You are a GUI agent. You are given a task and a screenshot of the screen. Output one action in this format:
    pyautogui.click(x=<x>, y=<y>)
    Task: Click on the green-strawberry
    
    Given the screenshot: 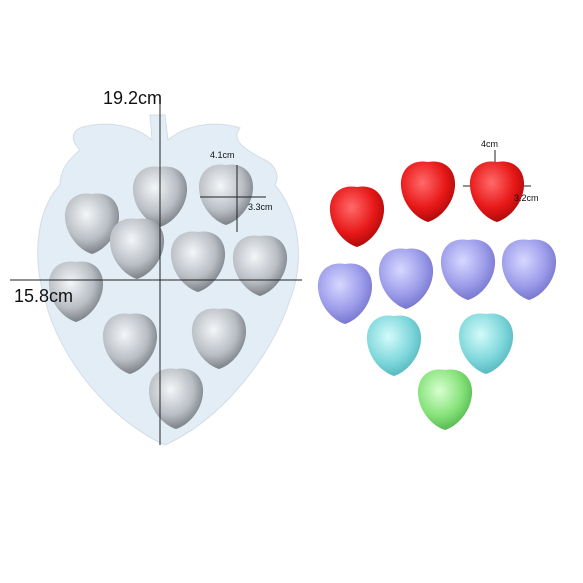 What is the action you would take?
    pyautogui.click(x=445, y=399)
    